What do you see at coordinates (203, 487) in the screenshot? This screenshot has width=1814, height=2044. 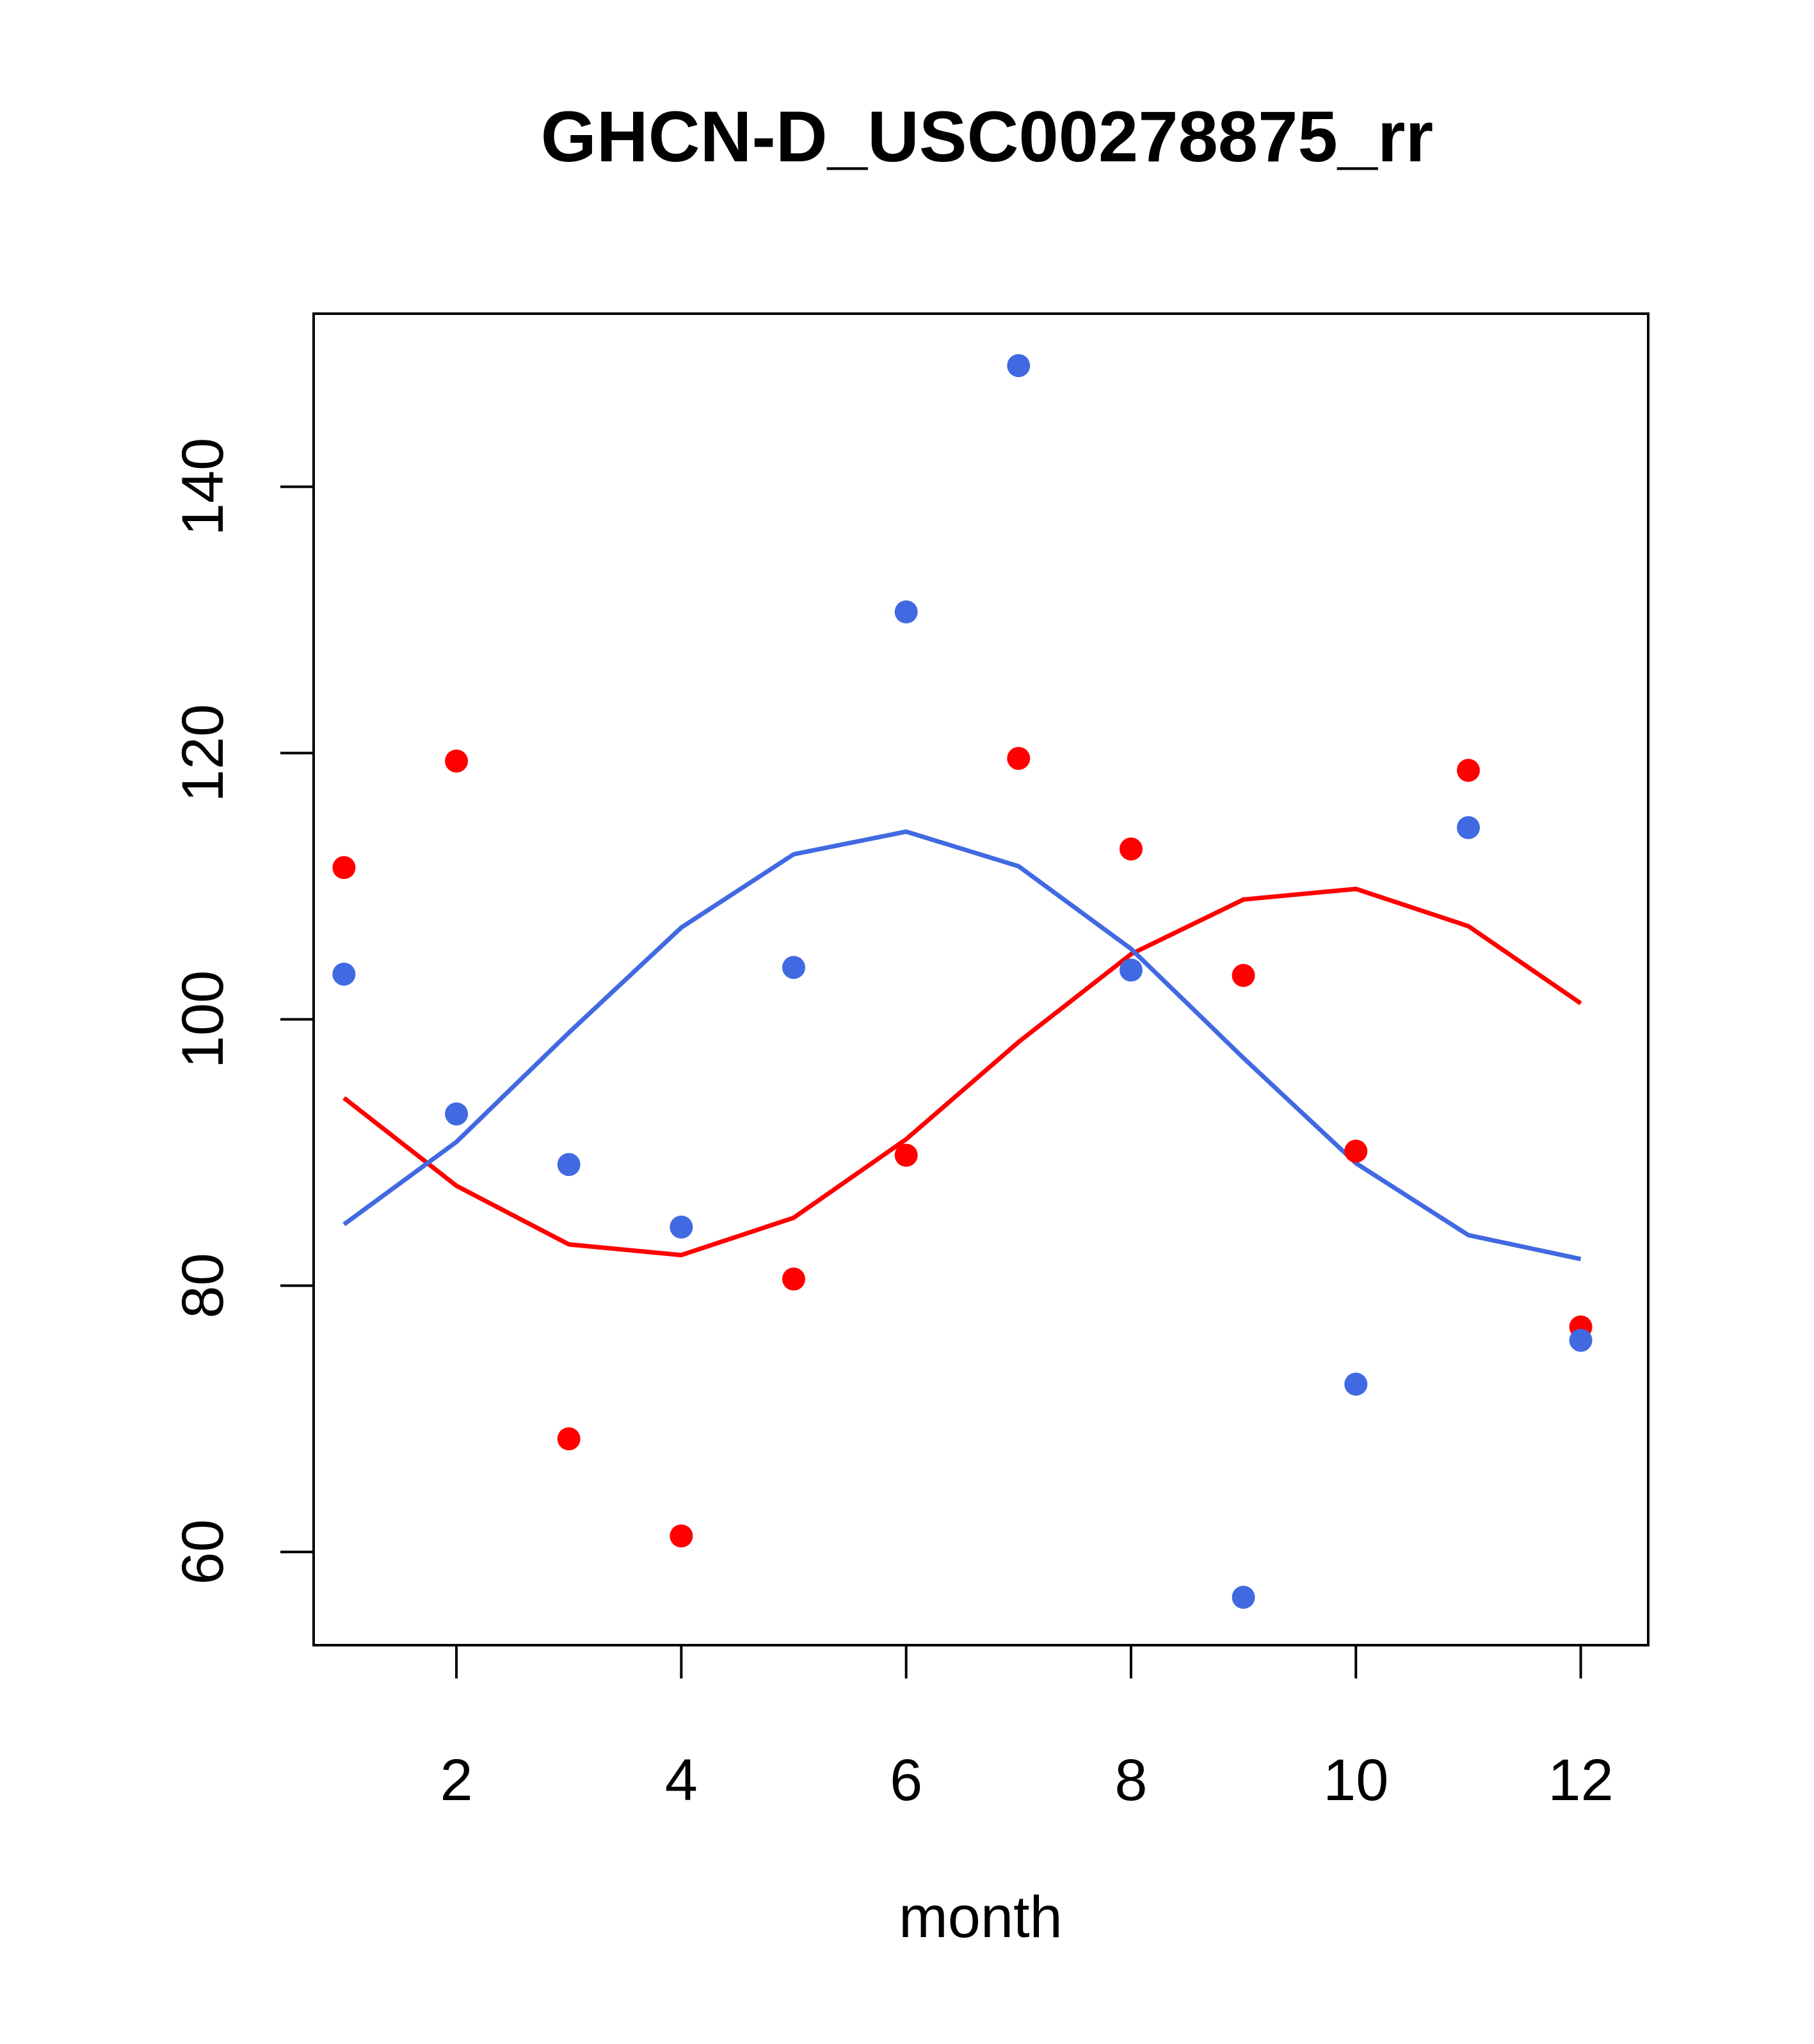 I see `y-tick-label: 140` at bounding box center [203, 487].